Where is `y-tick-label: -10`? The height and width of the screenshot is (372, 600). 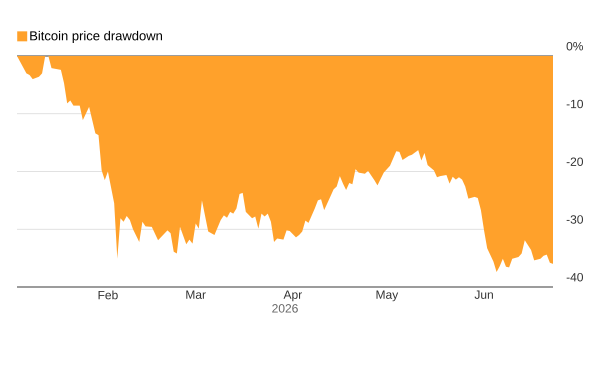
y-tick-label: -10 is located at coordinates (574, 104).